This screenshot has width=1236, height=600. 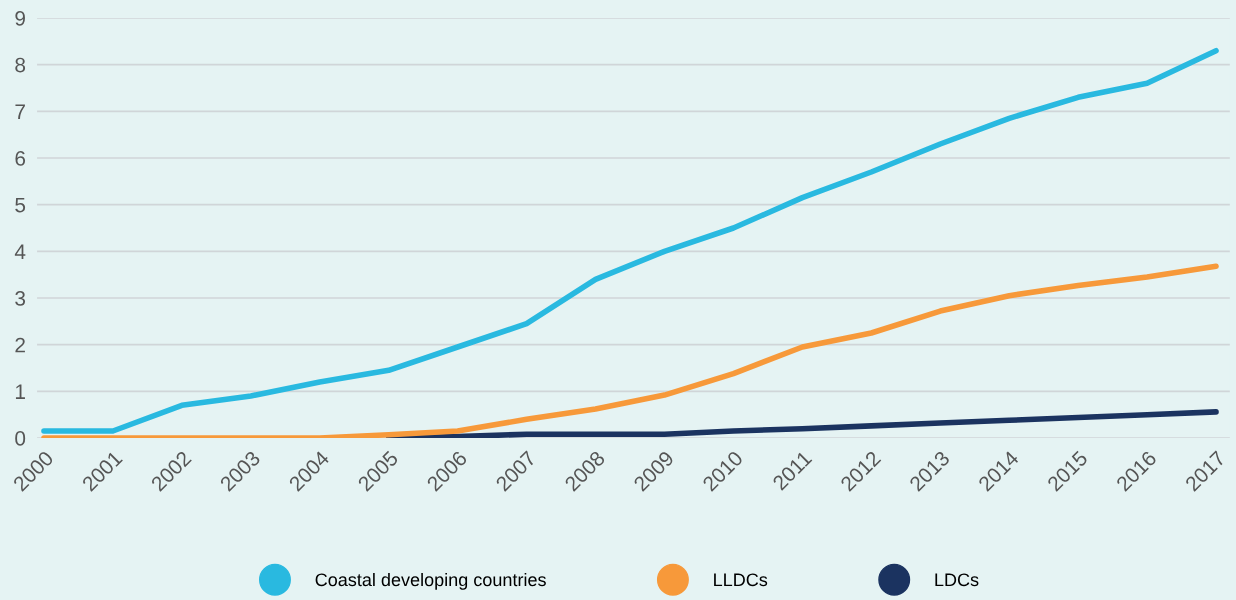 I want to click on y-tick-label: 1, so click(x=20, y=391).